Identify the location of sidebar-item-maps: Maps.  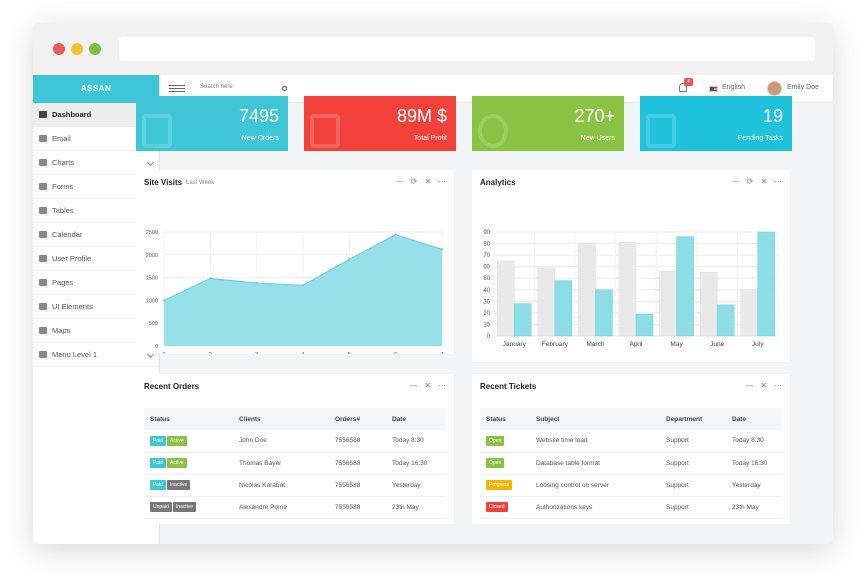
(96, 331).